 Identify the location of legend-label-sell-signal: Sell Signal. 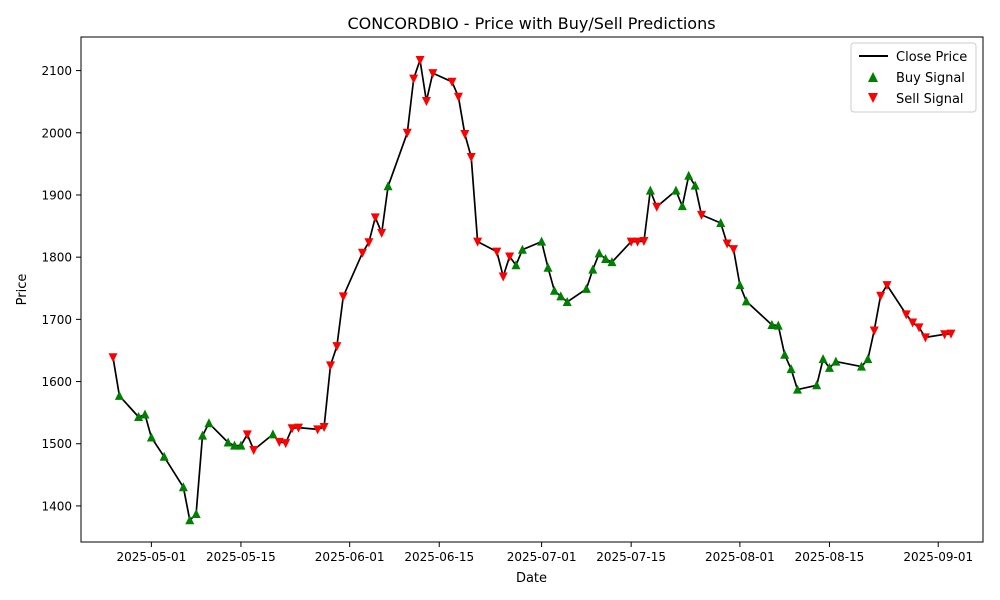
(930, 99).